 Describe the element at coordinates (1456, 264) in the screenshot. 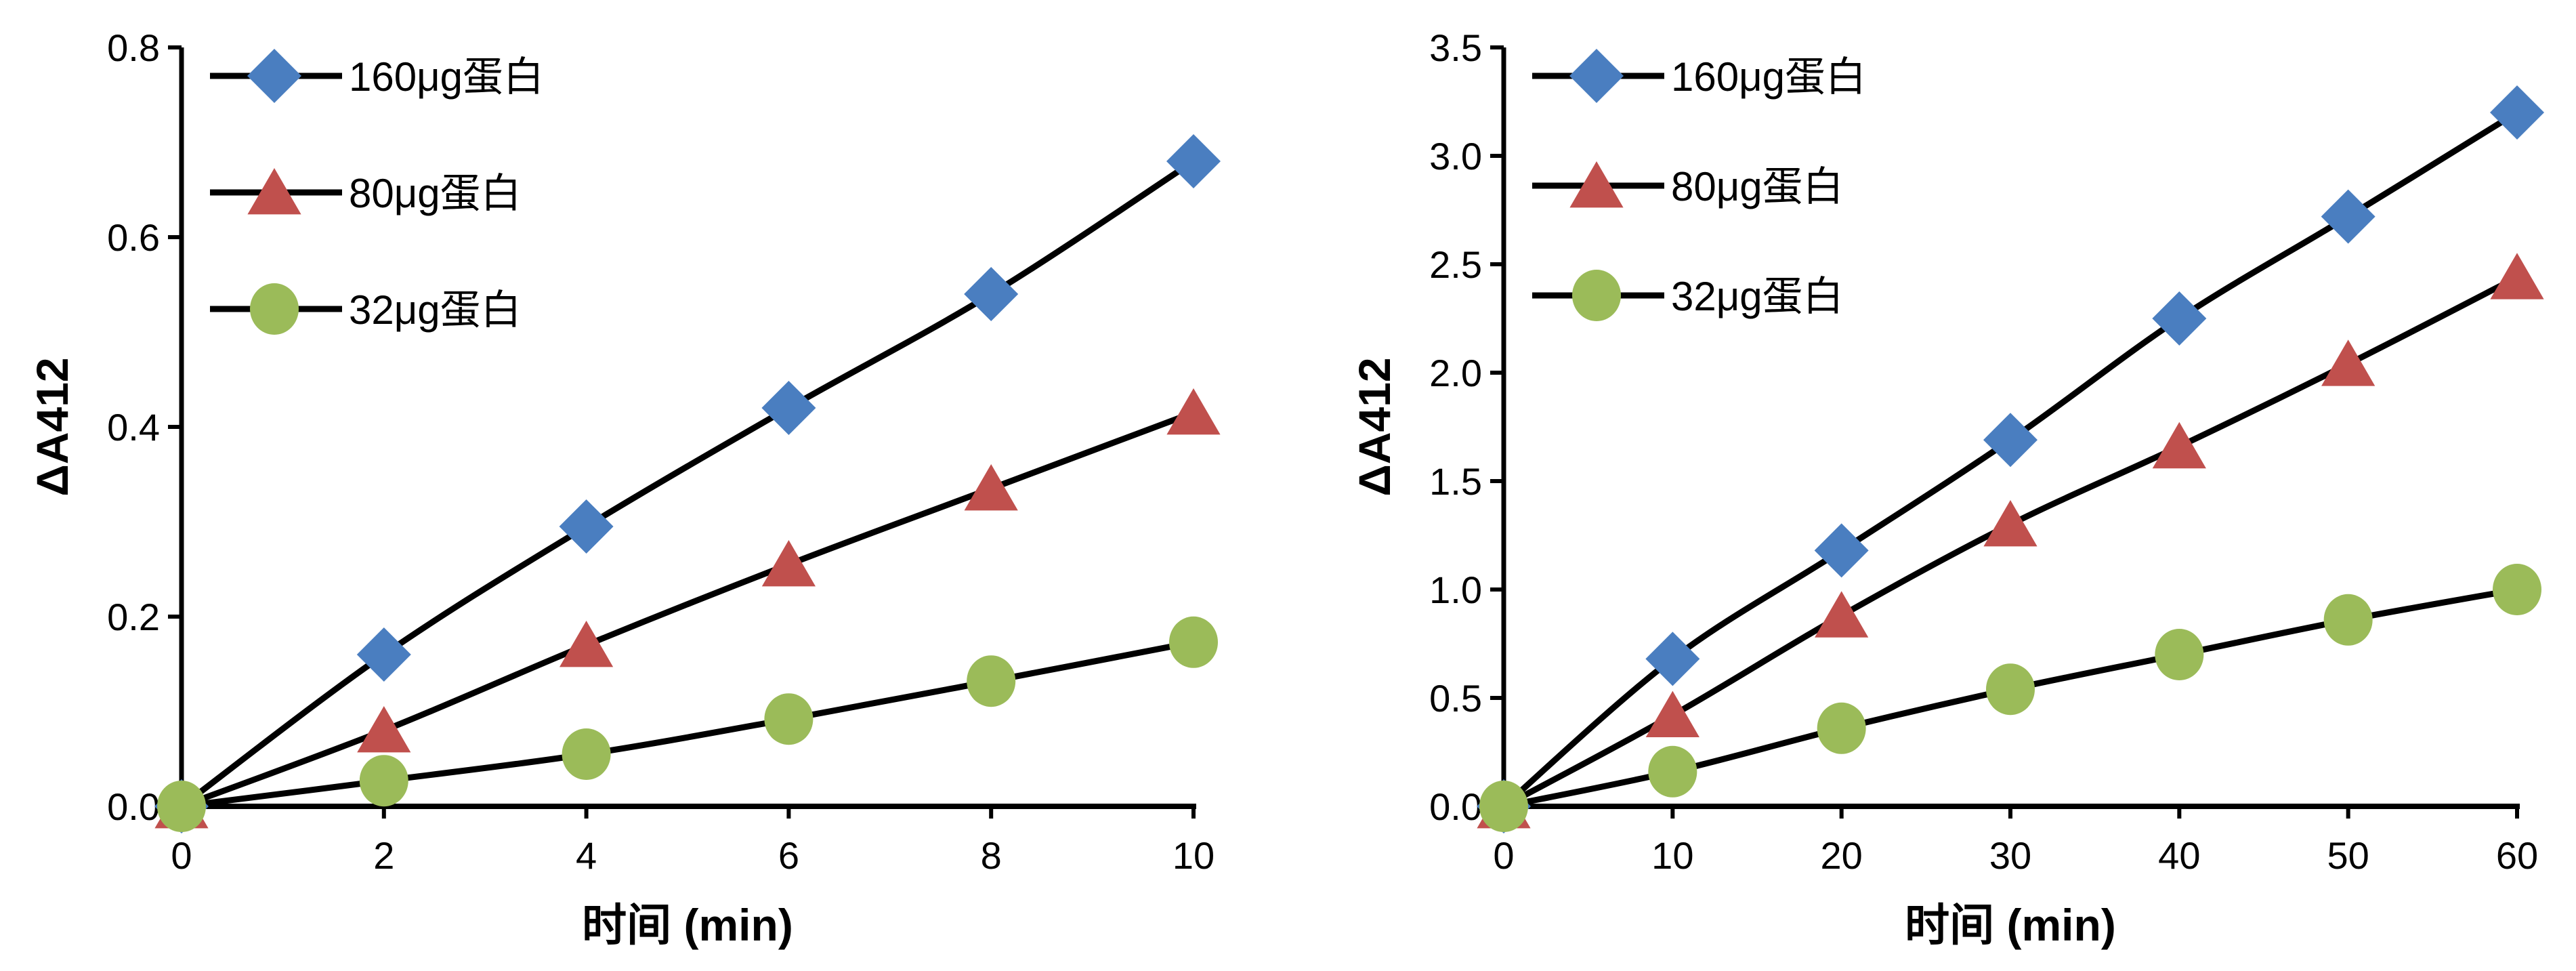

I see `y-tick-label: 2.5` at that location.